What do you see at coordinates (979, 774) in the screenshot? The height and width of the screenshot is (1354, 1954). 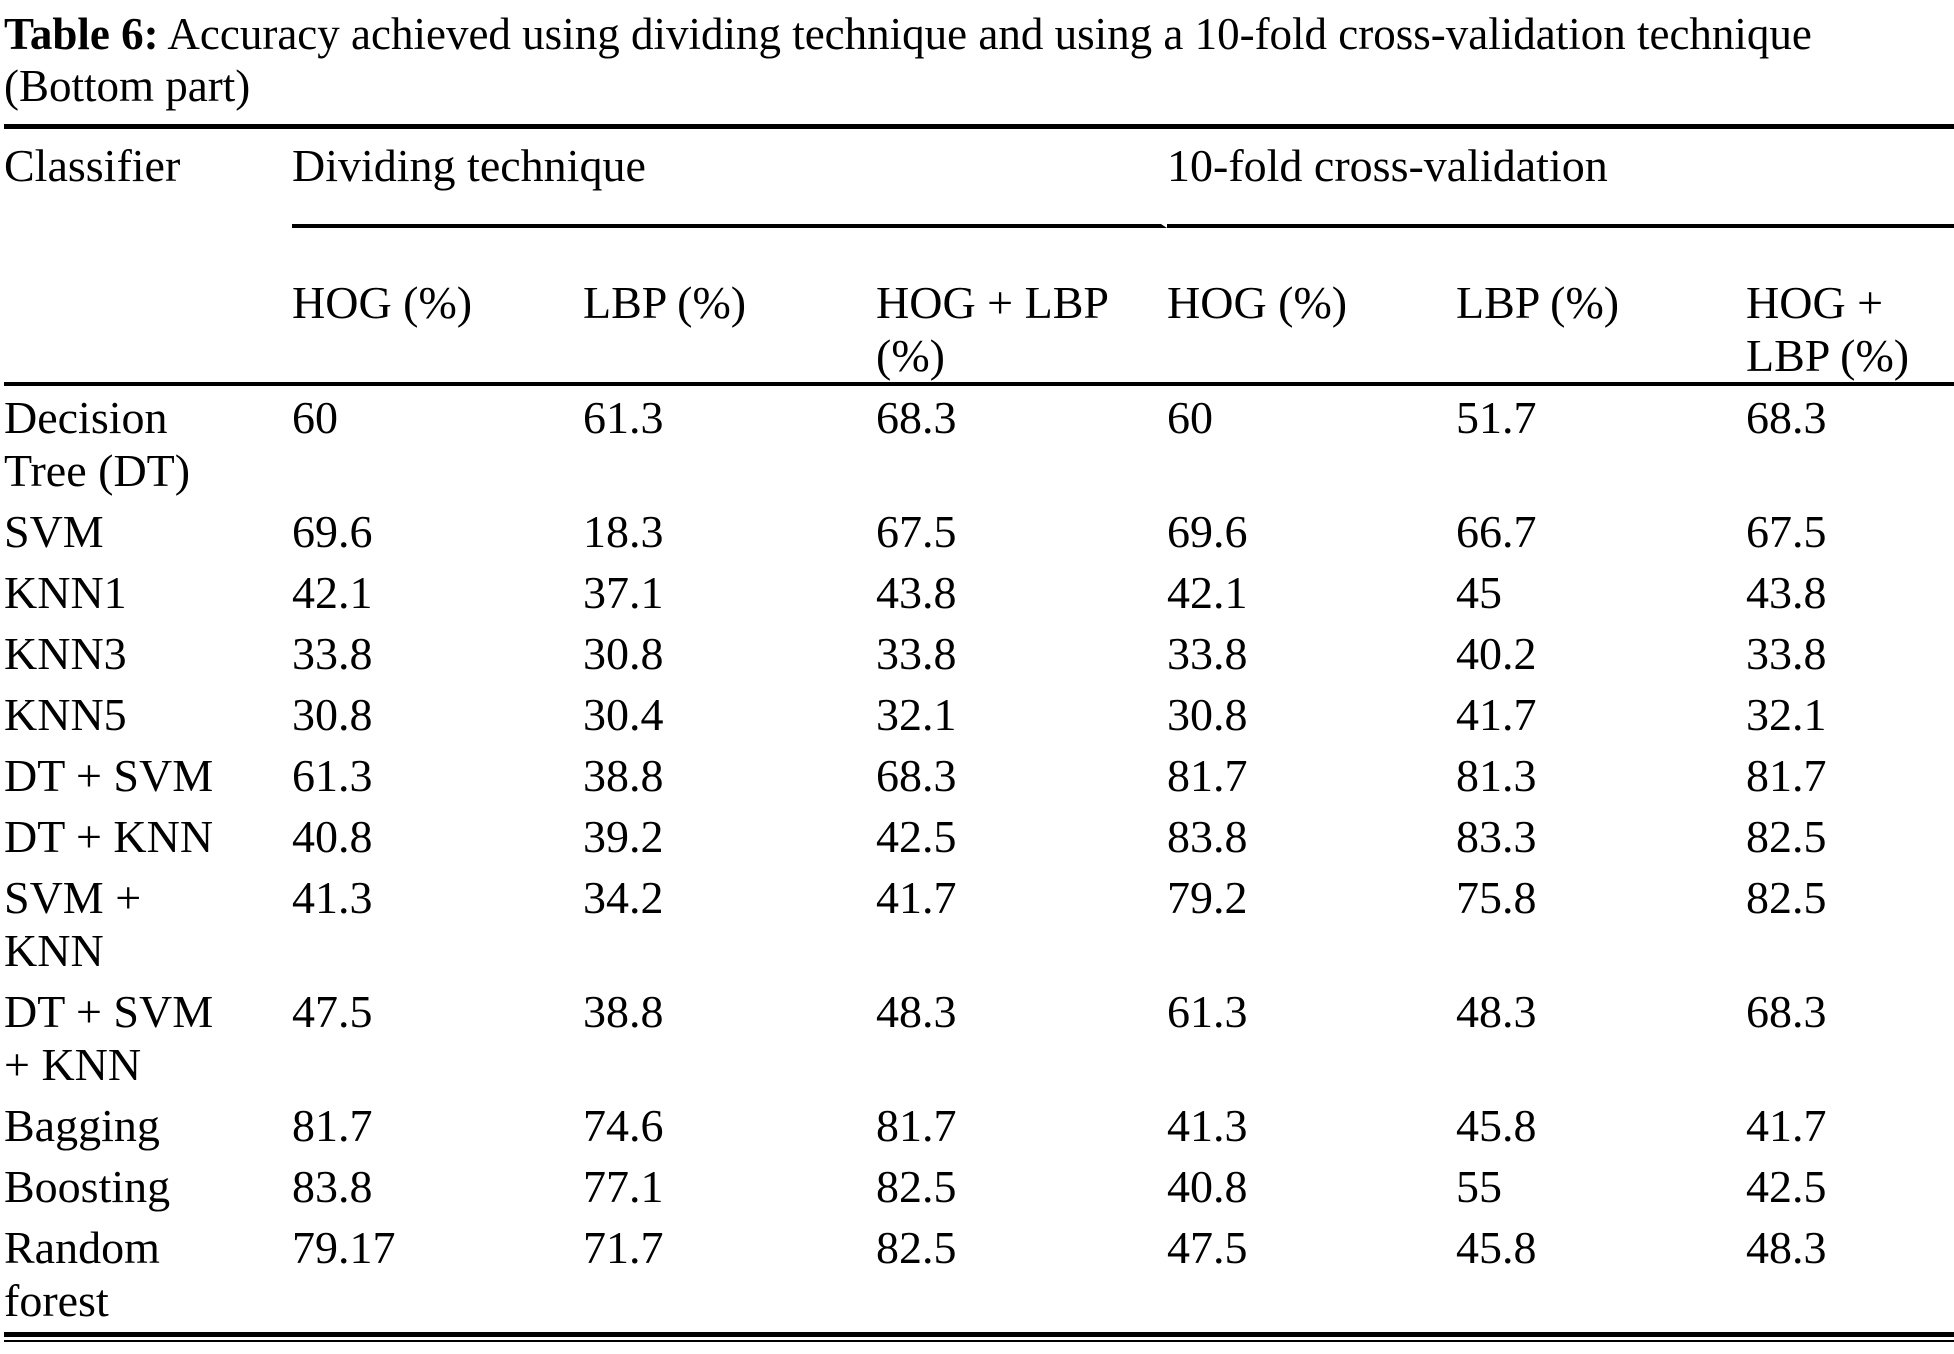 I see `table-row: DT + SVM 61.3 38.8 68.3 81.7 81.3 81.7` at bounding box center [979, 774].